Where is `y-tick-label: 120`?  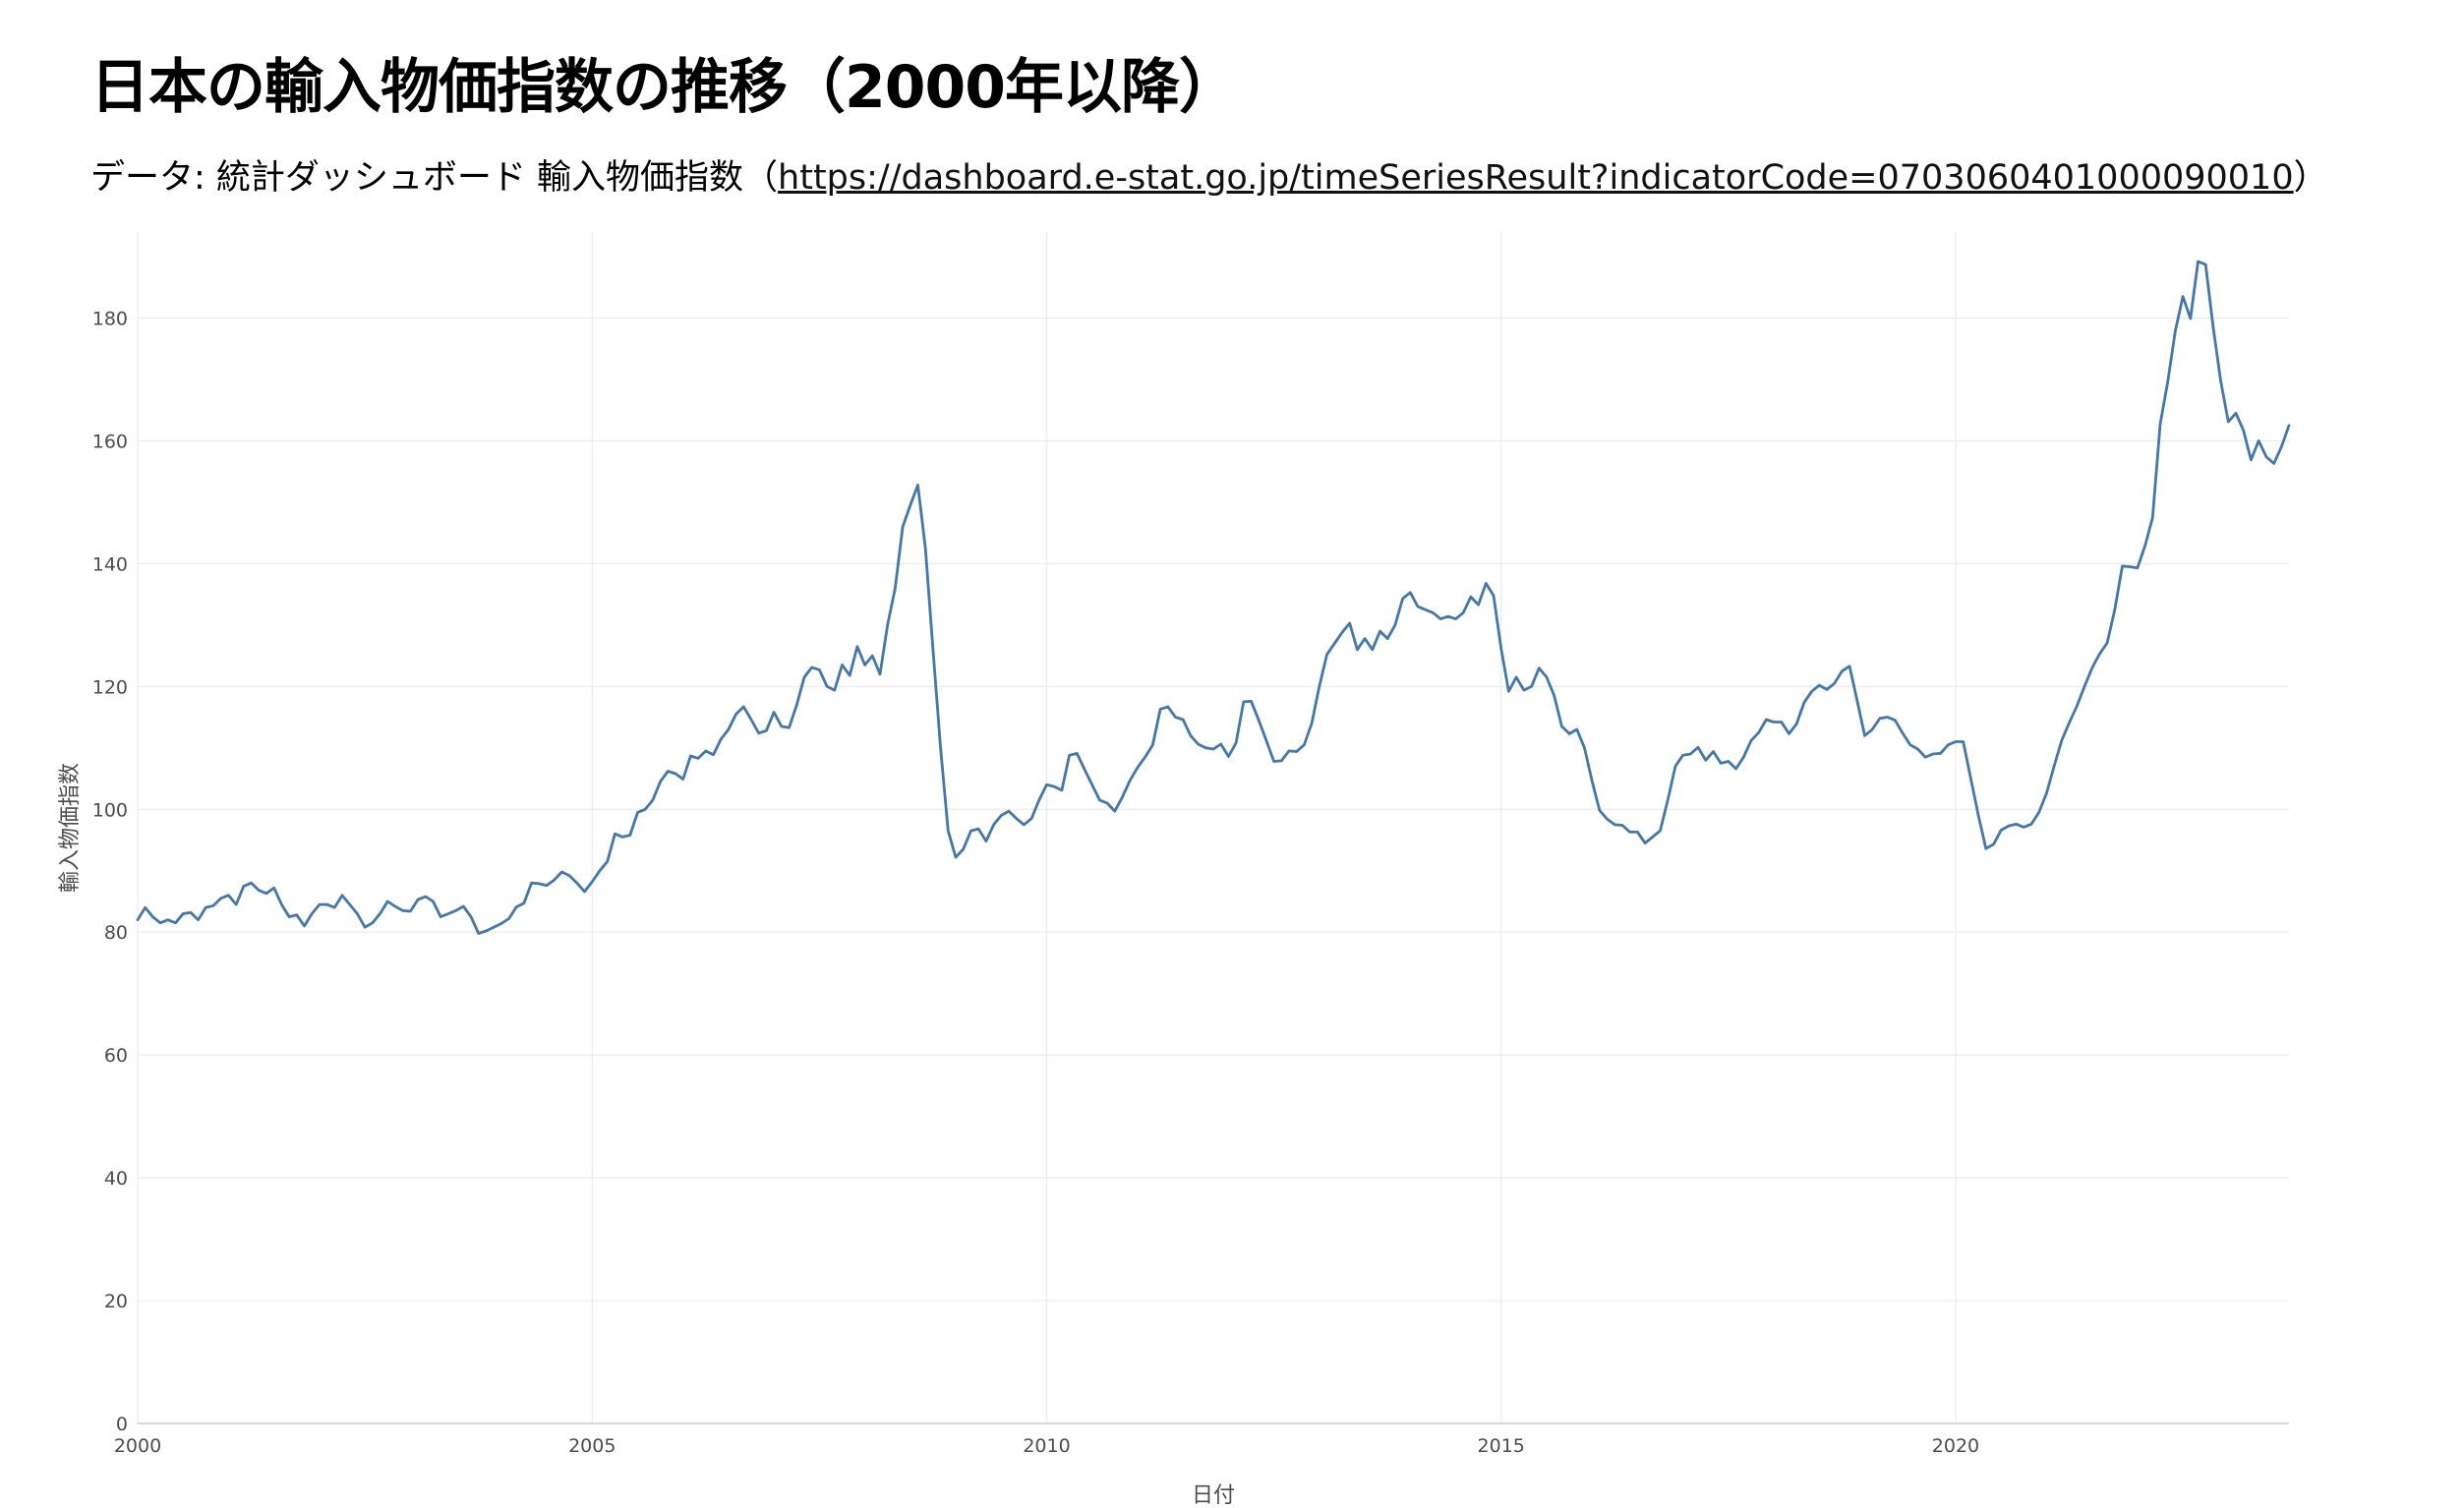
y-tick-label: 120 is located at coordinates (110, 687).